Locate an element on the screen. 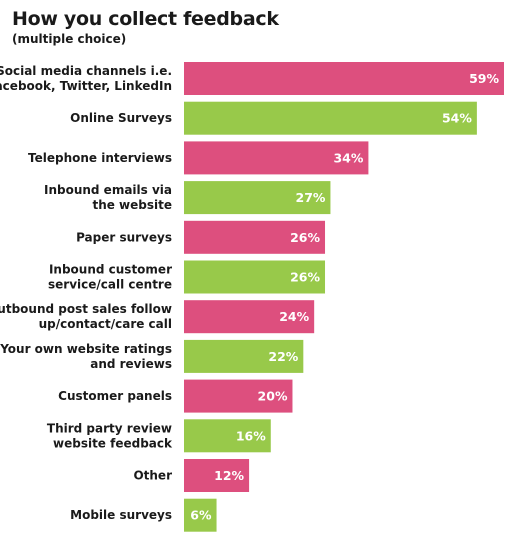  category-label-10: Other is located at coordinates (152, 476).